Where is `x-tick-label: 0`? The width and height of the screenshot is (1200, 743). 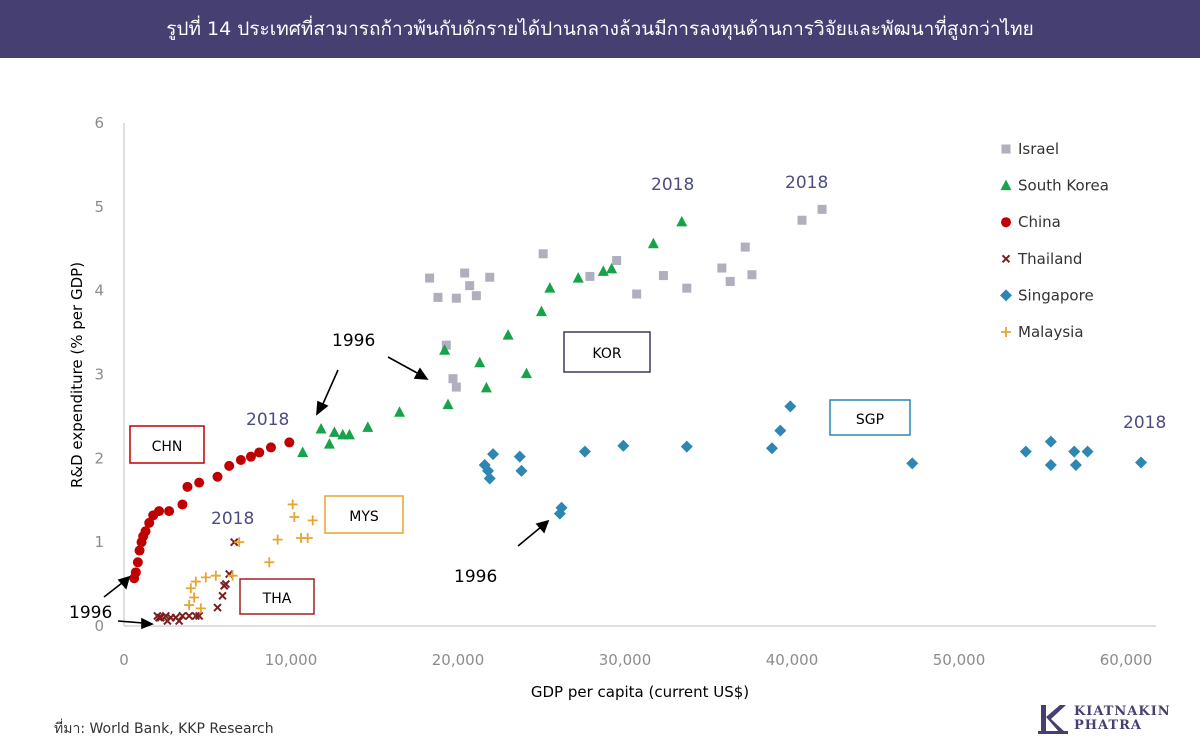
x-tick-label: 0 is located at coordinates (124, 660).